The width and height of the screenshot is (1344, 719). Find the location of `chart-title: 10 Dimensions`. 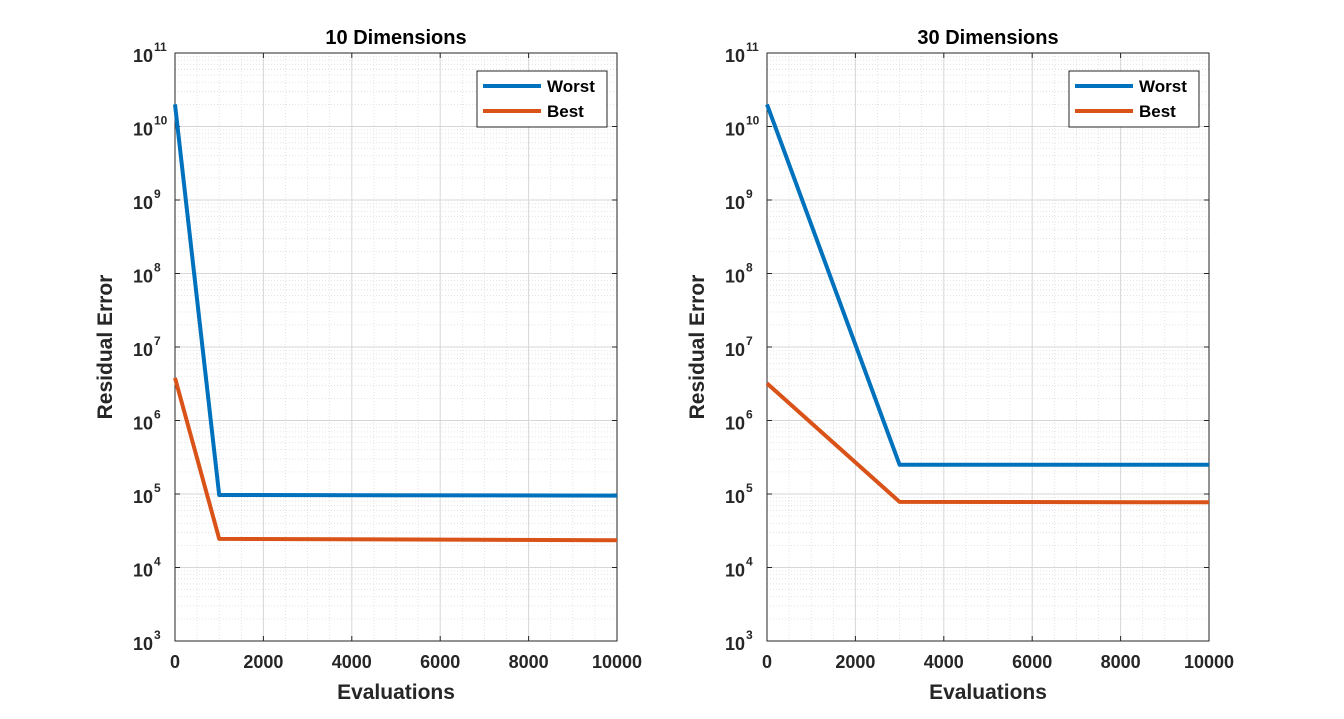

chart-title: 10 Dimensions is located at coordinates (395, 38).